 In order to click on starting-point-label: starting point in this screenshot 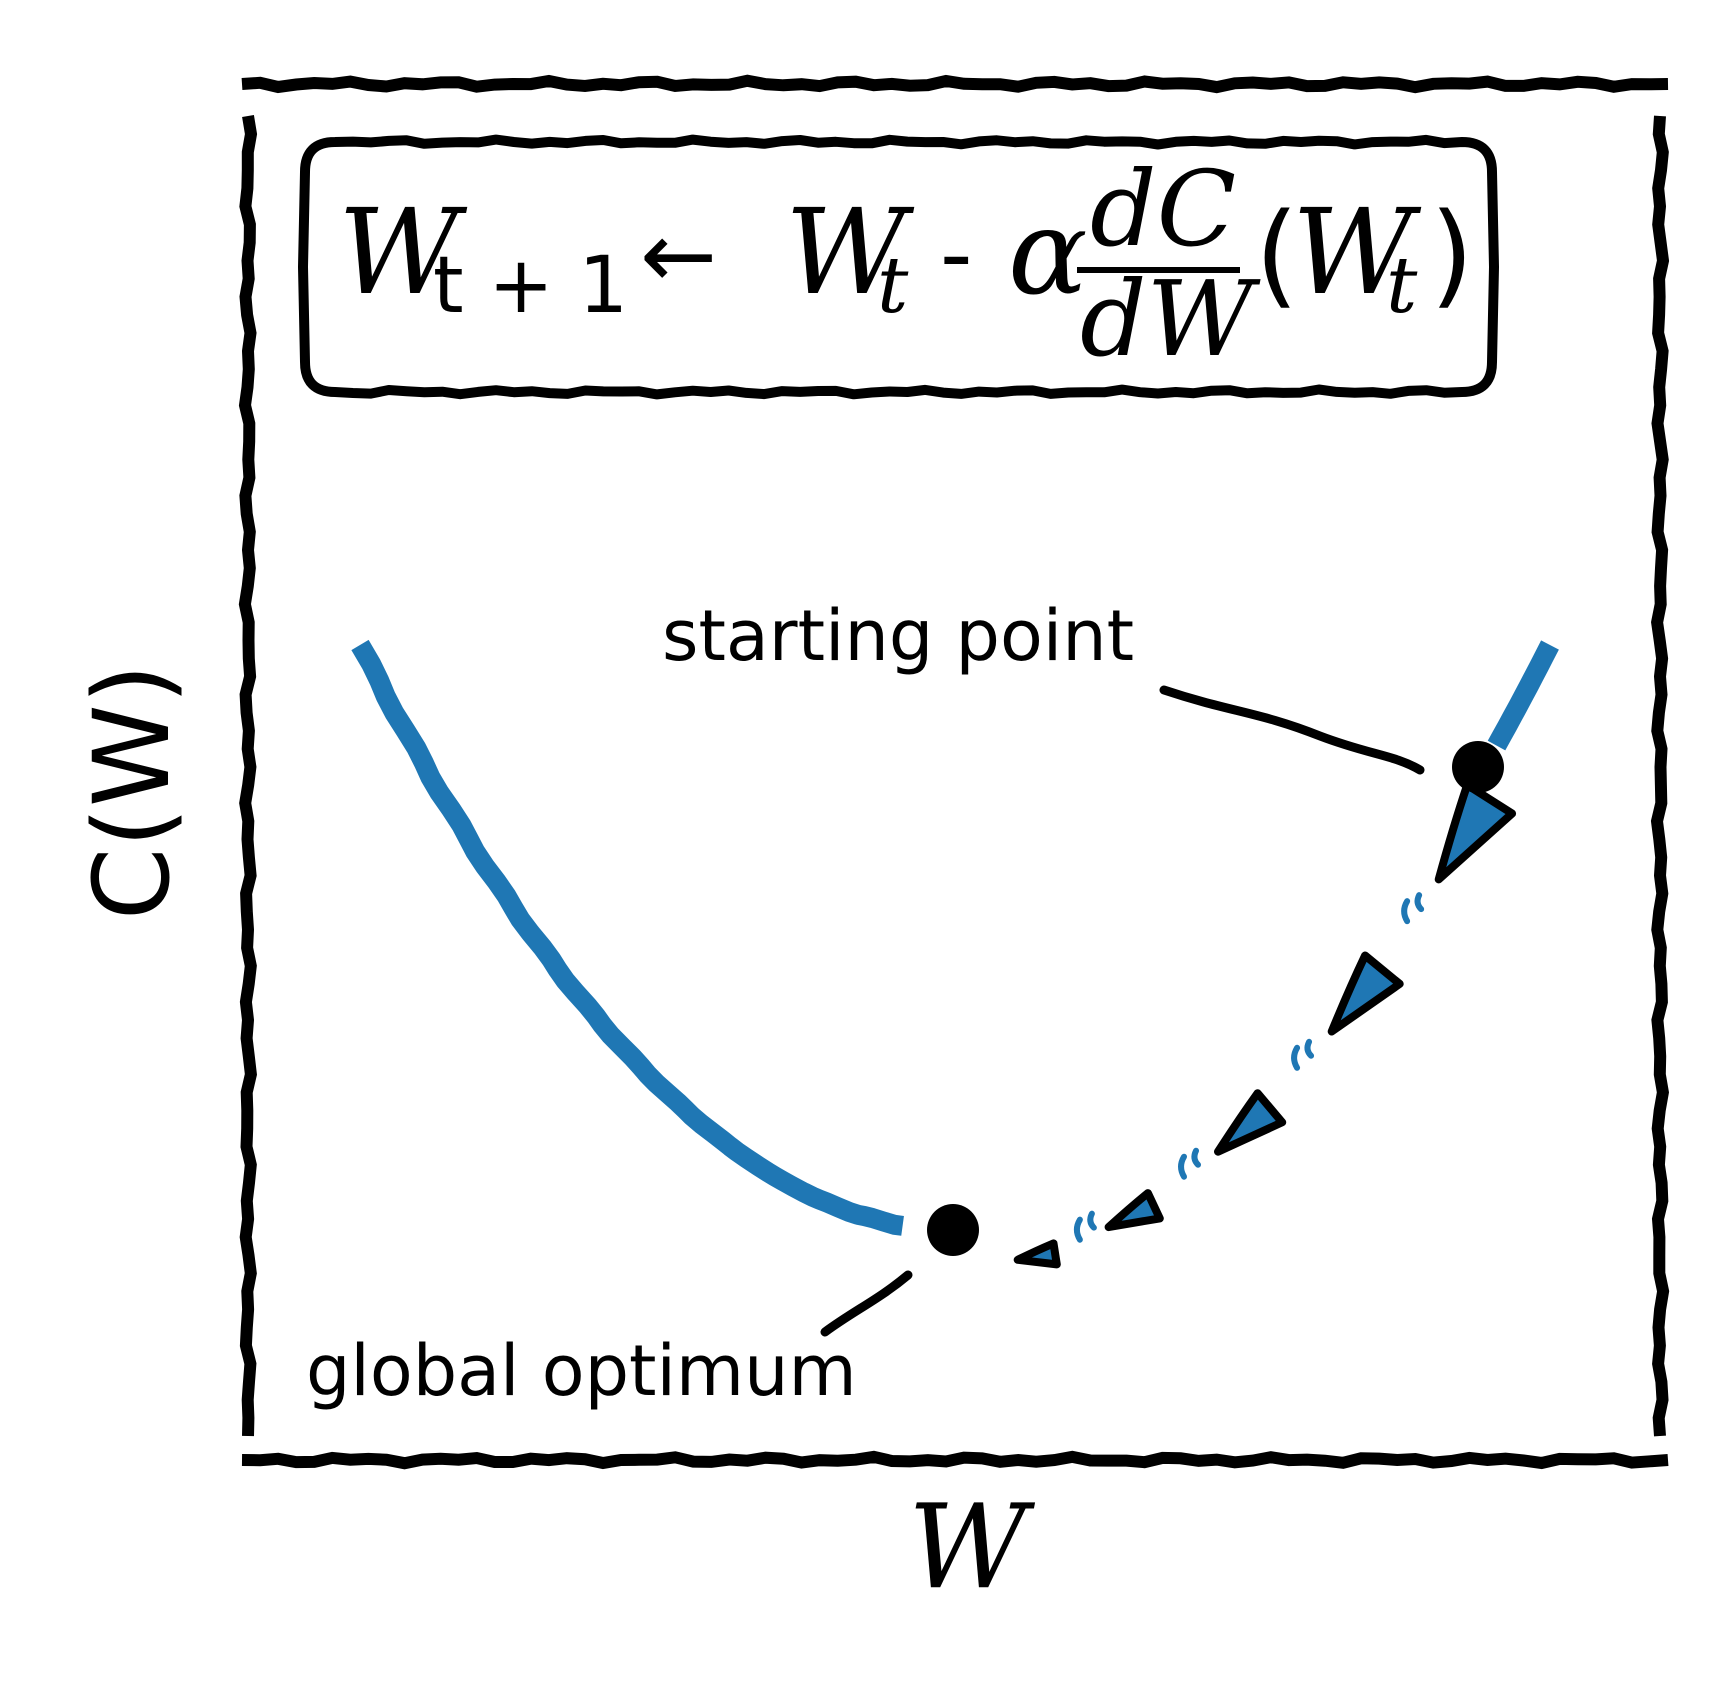, I will do `click(898, 636)`.